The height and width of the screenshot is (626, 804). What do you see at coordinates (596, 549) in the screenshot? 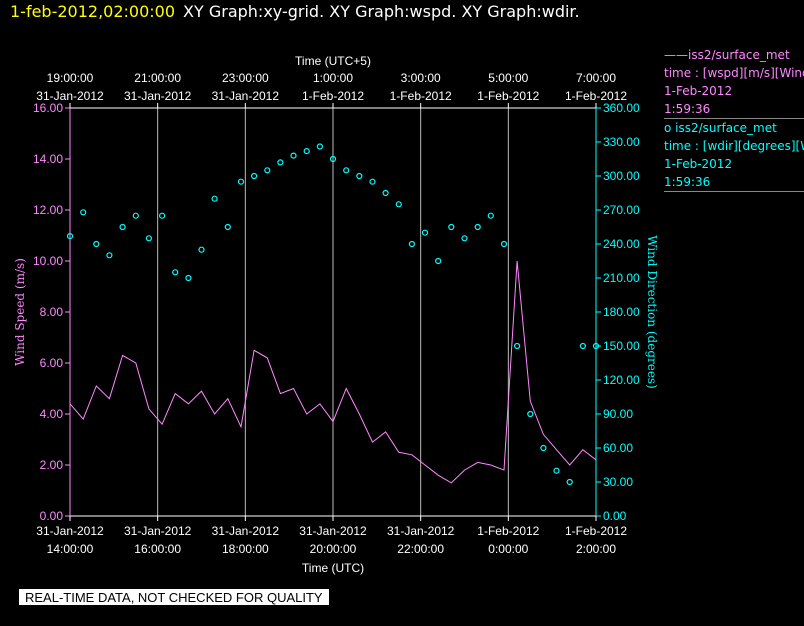
I see `bottom-tick-time: 2:00:00` at bounding box center [596, 549].